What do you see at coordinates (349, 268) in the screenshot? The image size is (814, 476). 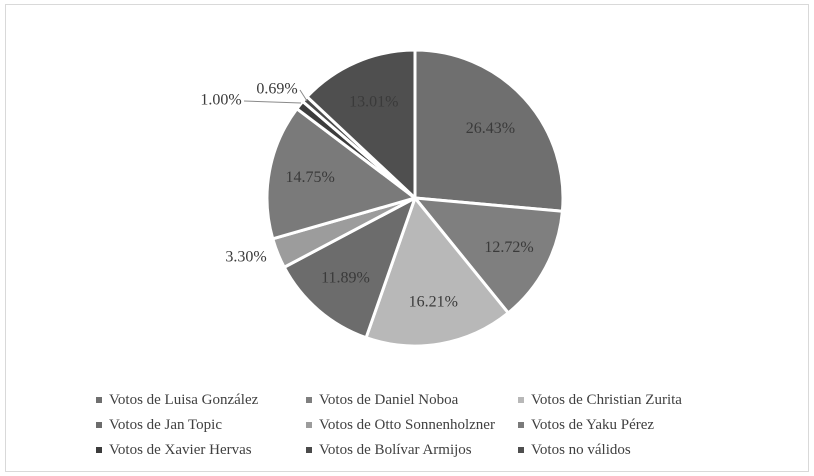 I see `pie-slice-votos-de-jan-topic` at bounding box center [349, 268].